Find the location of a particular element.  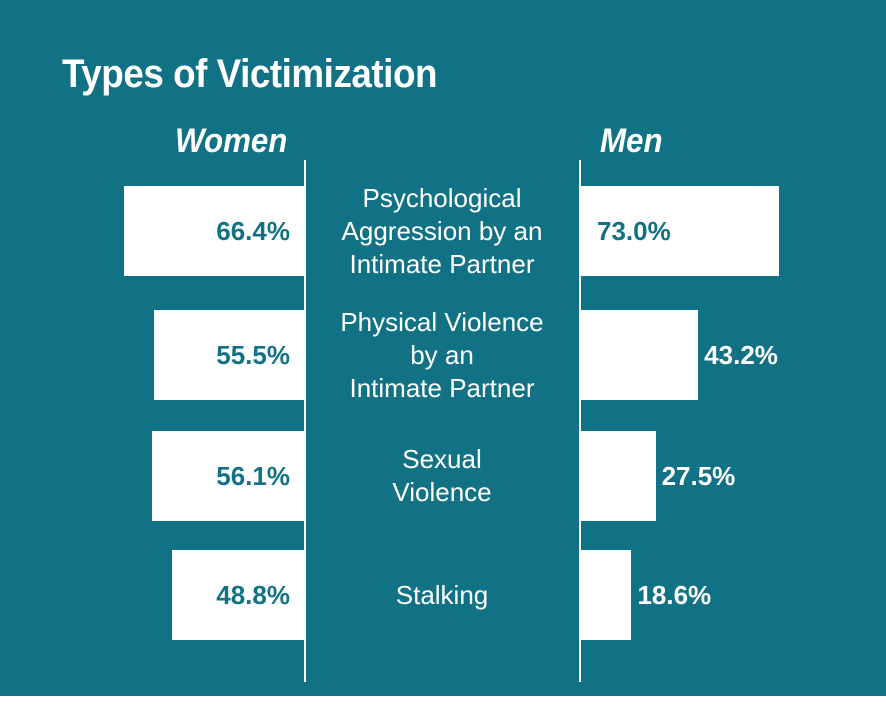

men-value-label: 73.0% is located at coordinates (634, 231).